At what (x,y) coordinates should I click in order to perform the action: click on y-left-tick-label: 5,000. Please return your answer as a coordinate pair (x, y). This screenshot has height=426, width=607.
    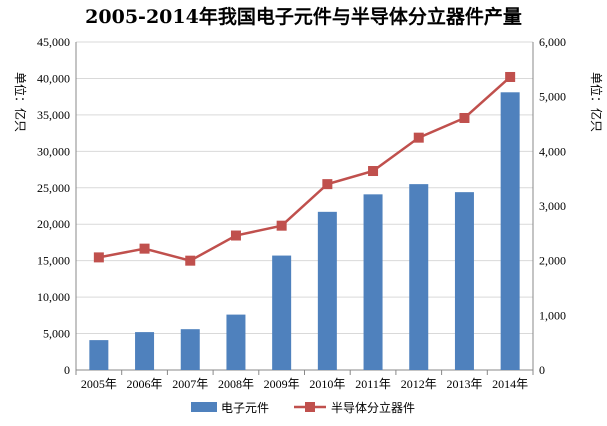
    Looking at the image, I should click on (56, 334).